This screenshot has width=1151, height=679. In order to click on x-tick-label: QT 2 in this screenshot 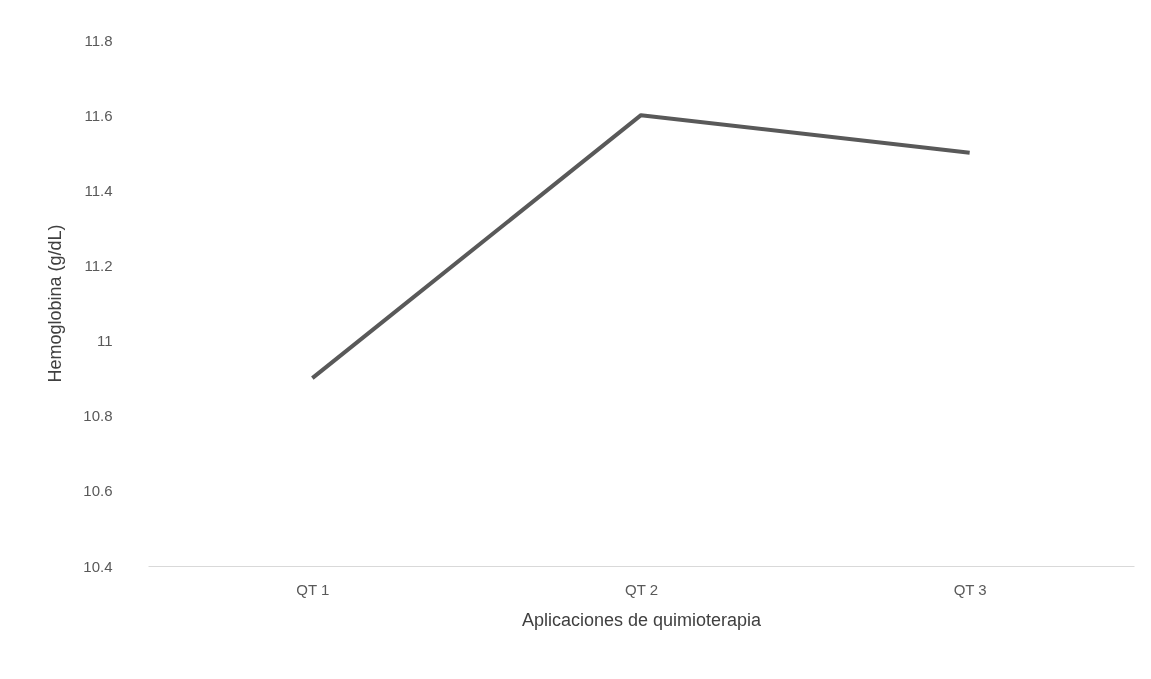, I will do `click(641, 589)`.